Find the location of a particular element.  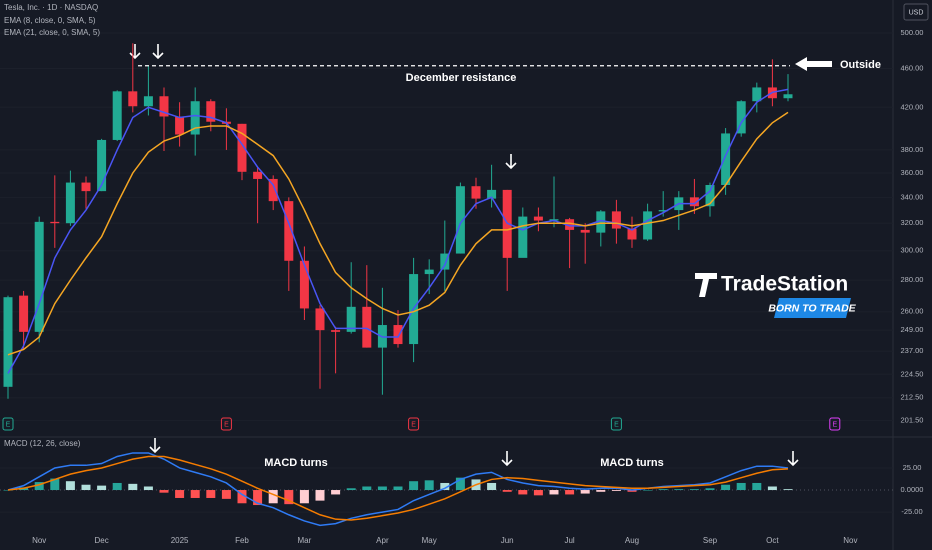

y-tick-label: 380.00 is located at coordinates (912, 149).